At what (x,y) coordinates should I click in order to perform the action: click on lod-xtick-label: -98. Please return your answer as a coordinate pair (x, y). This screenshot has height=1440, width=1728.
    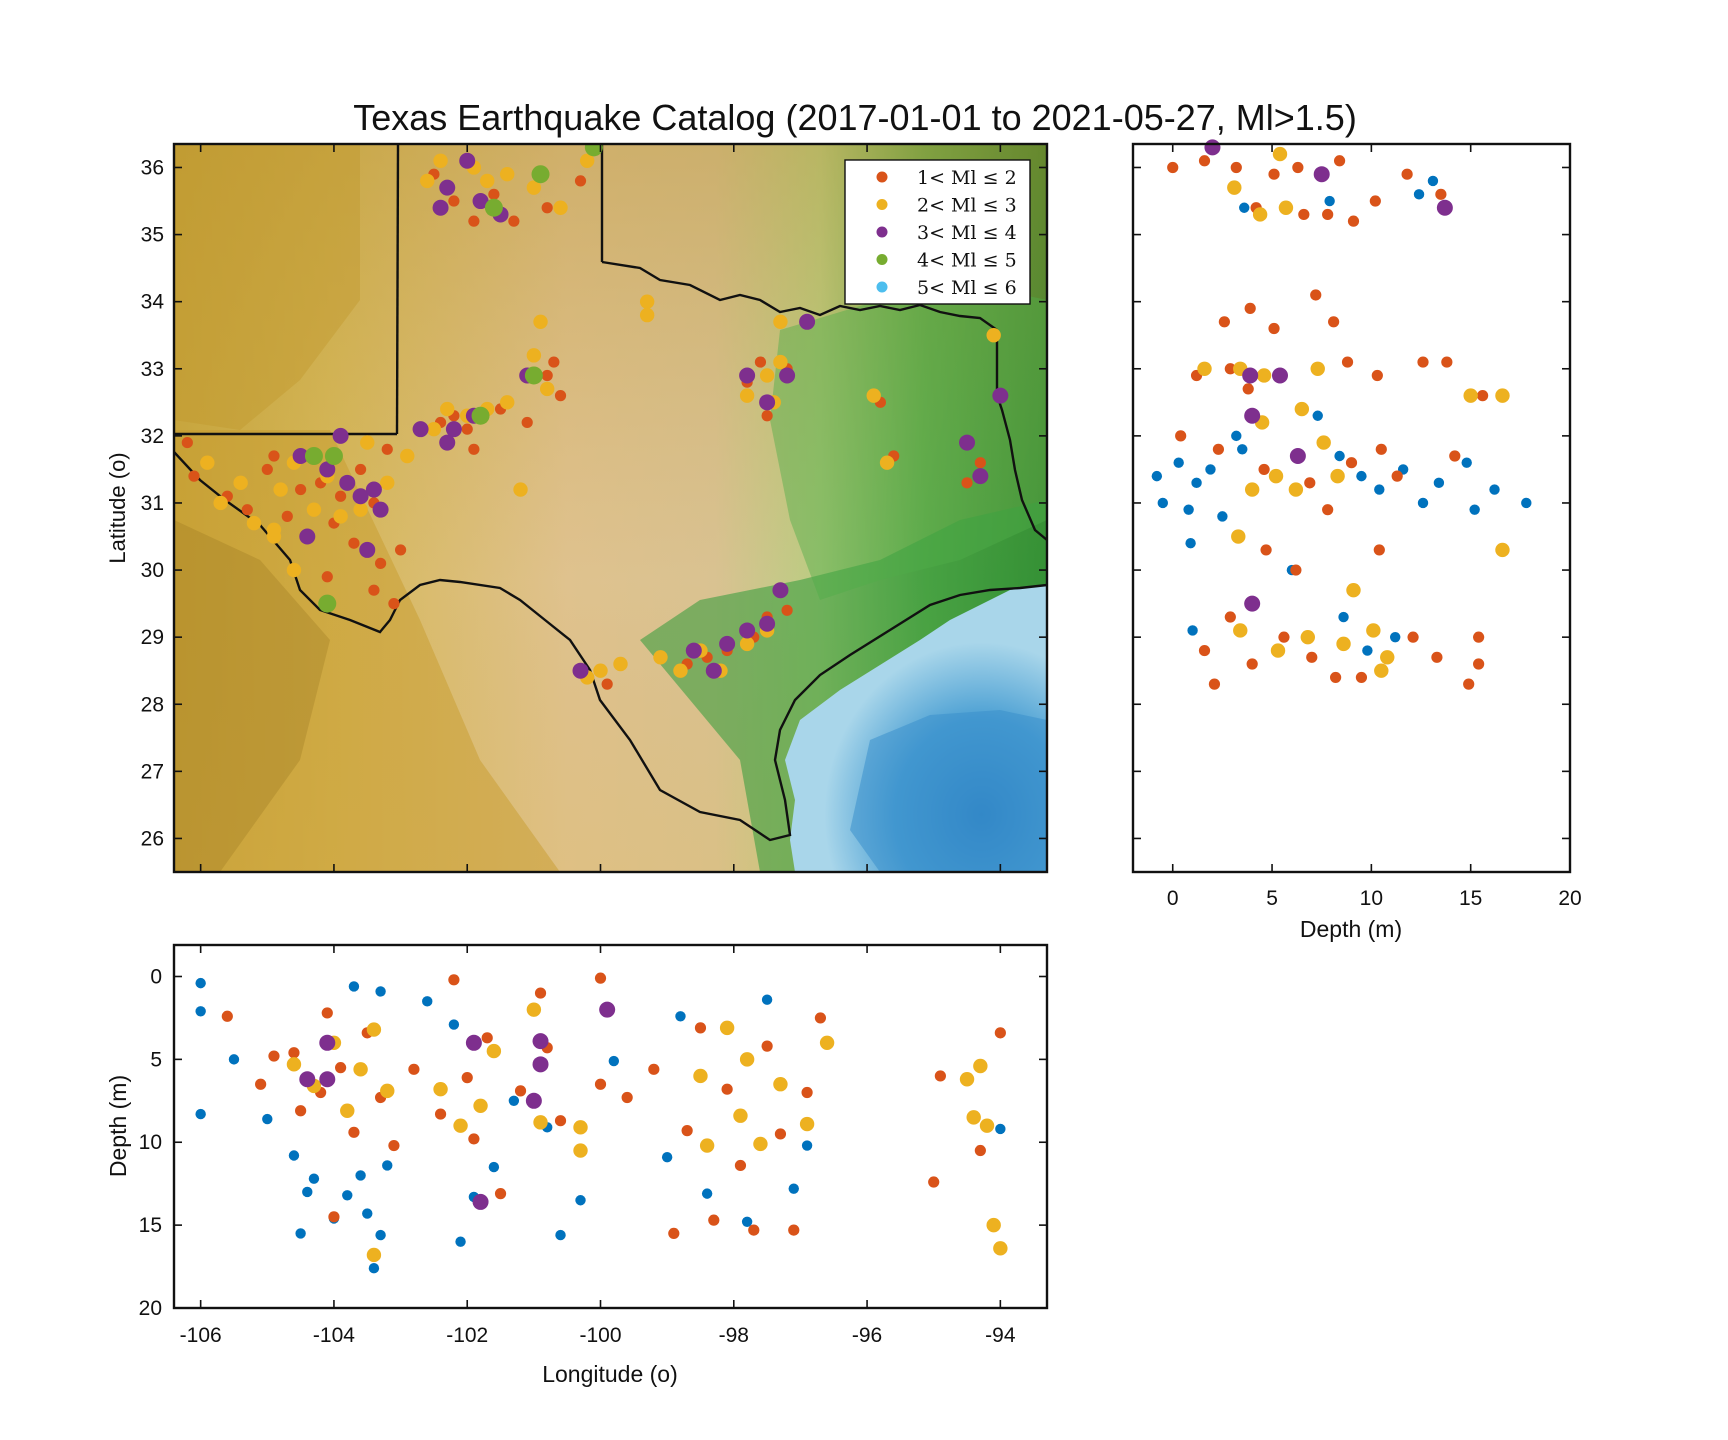
    Looking at the image, I should click on (734, 1335).